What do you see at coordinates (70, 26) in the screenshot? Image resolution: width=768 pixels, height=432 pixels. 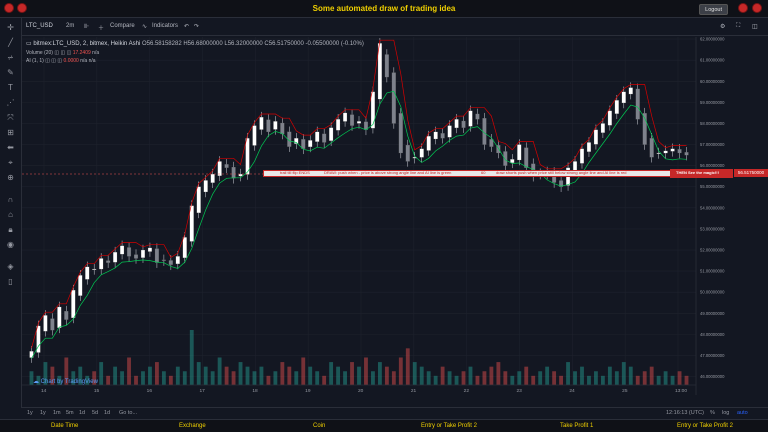 I see `interval-selector: 2m` at bounding box center [70, 26].